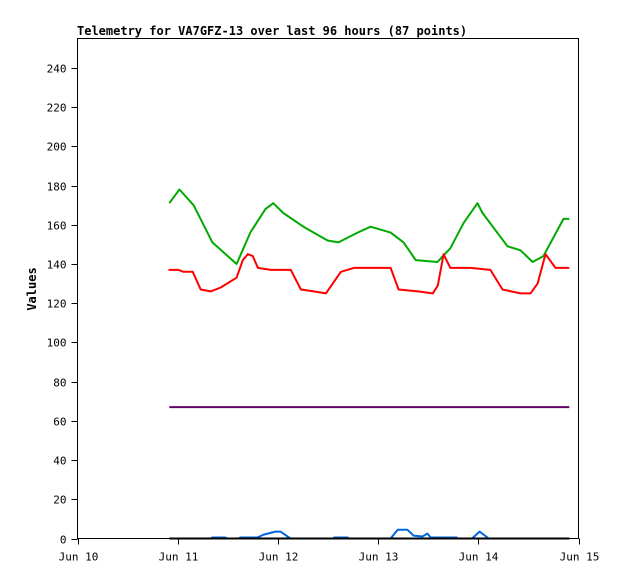 This screenshot has width=618, height=579. I want to click on y-tick-label: 120, so click(57, 304).